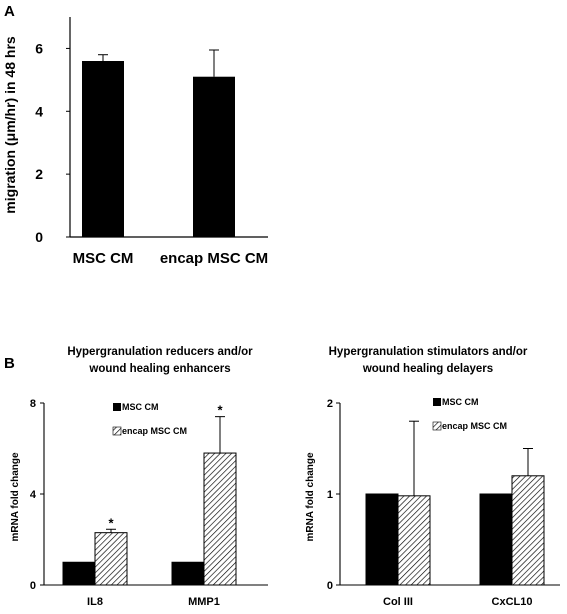  Describe the element at coordinates (39, 111) in the screenshot. I see `chart-a-ytick-label: 4` at that location.